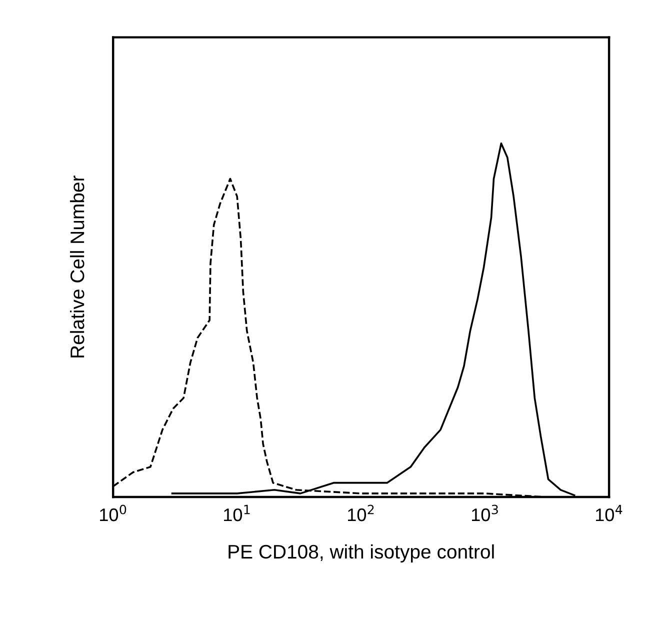 This screenshot has height=622, width=650. Describe the element at coordinates (113, 513) in the screenshot. I see `x-tick-label: 10$^{0}$` at that location.